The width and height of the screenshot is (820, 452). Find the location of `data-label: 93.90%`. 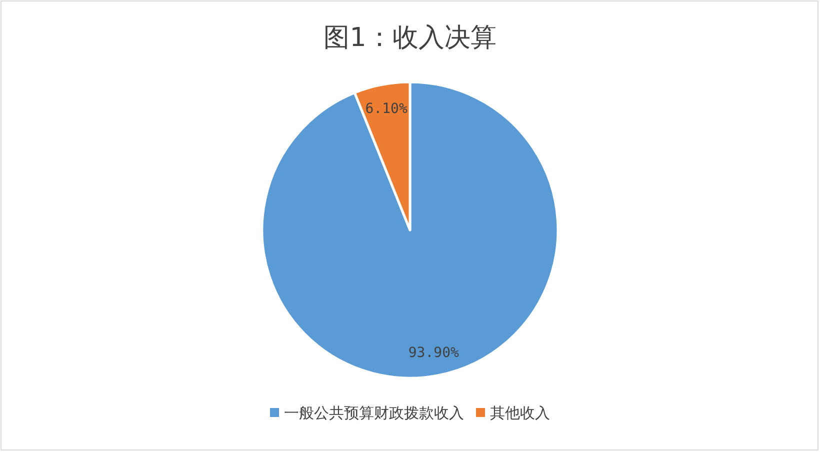

data-label: 93.90% is located at coordinates (434, 353).